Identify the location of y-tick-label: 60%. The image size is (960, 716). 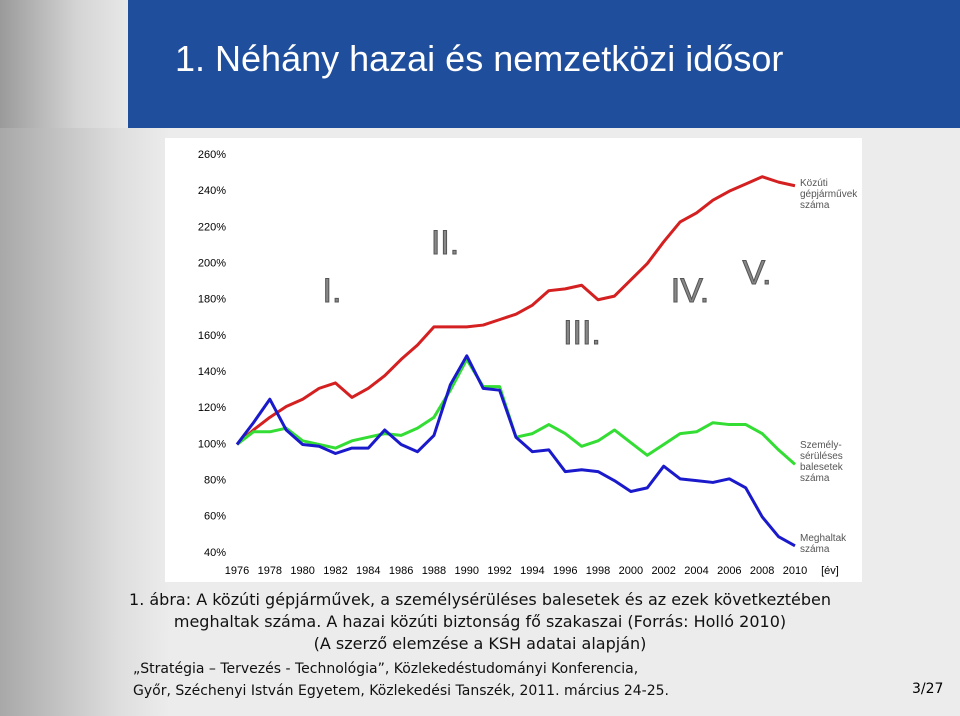
(215, 517).